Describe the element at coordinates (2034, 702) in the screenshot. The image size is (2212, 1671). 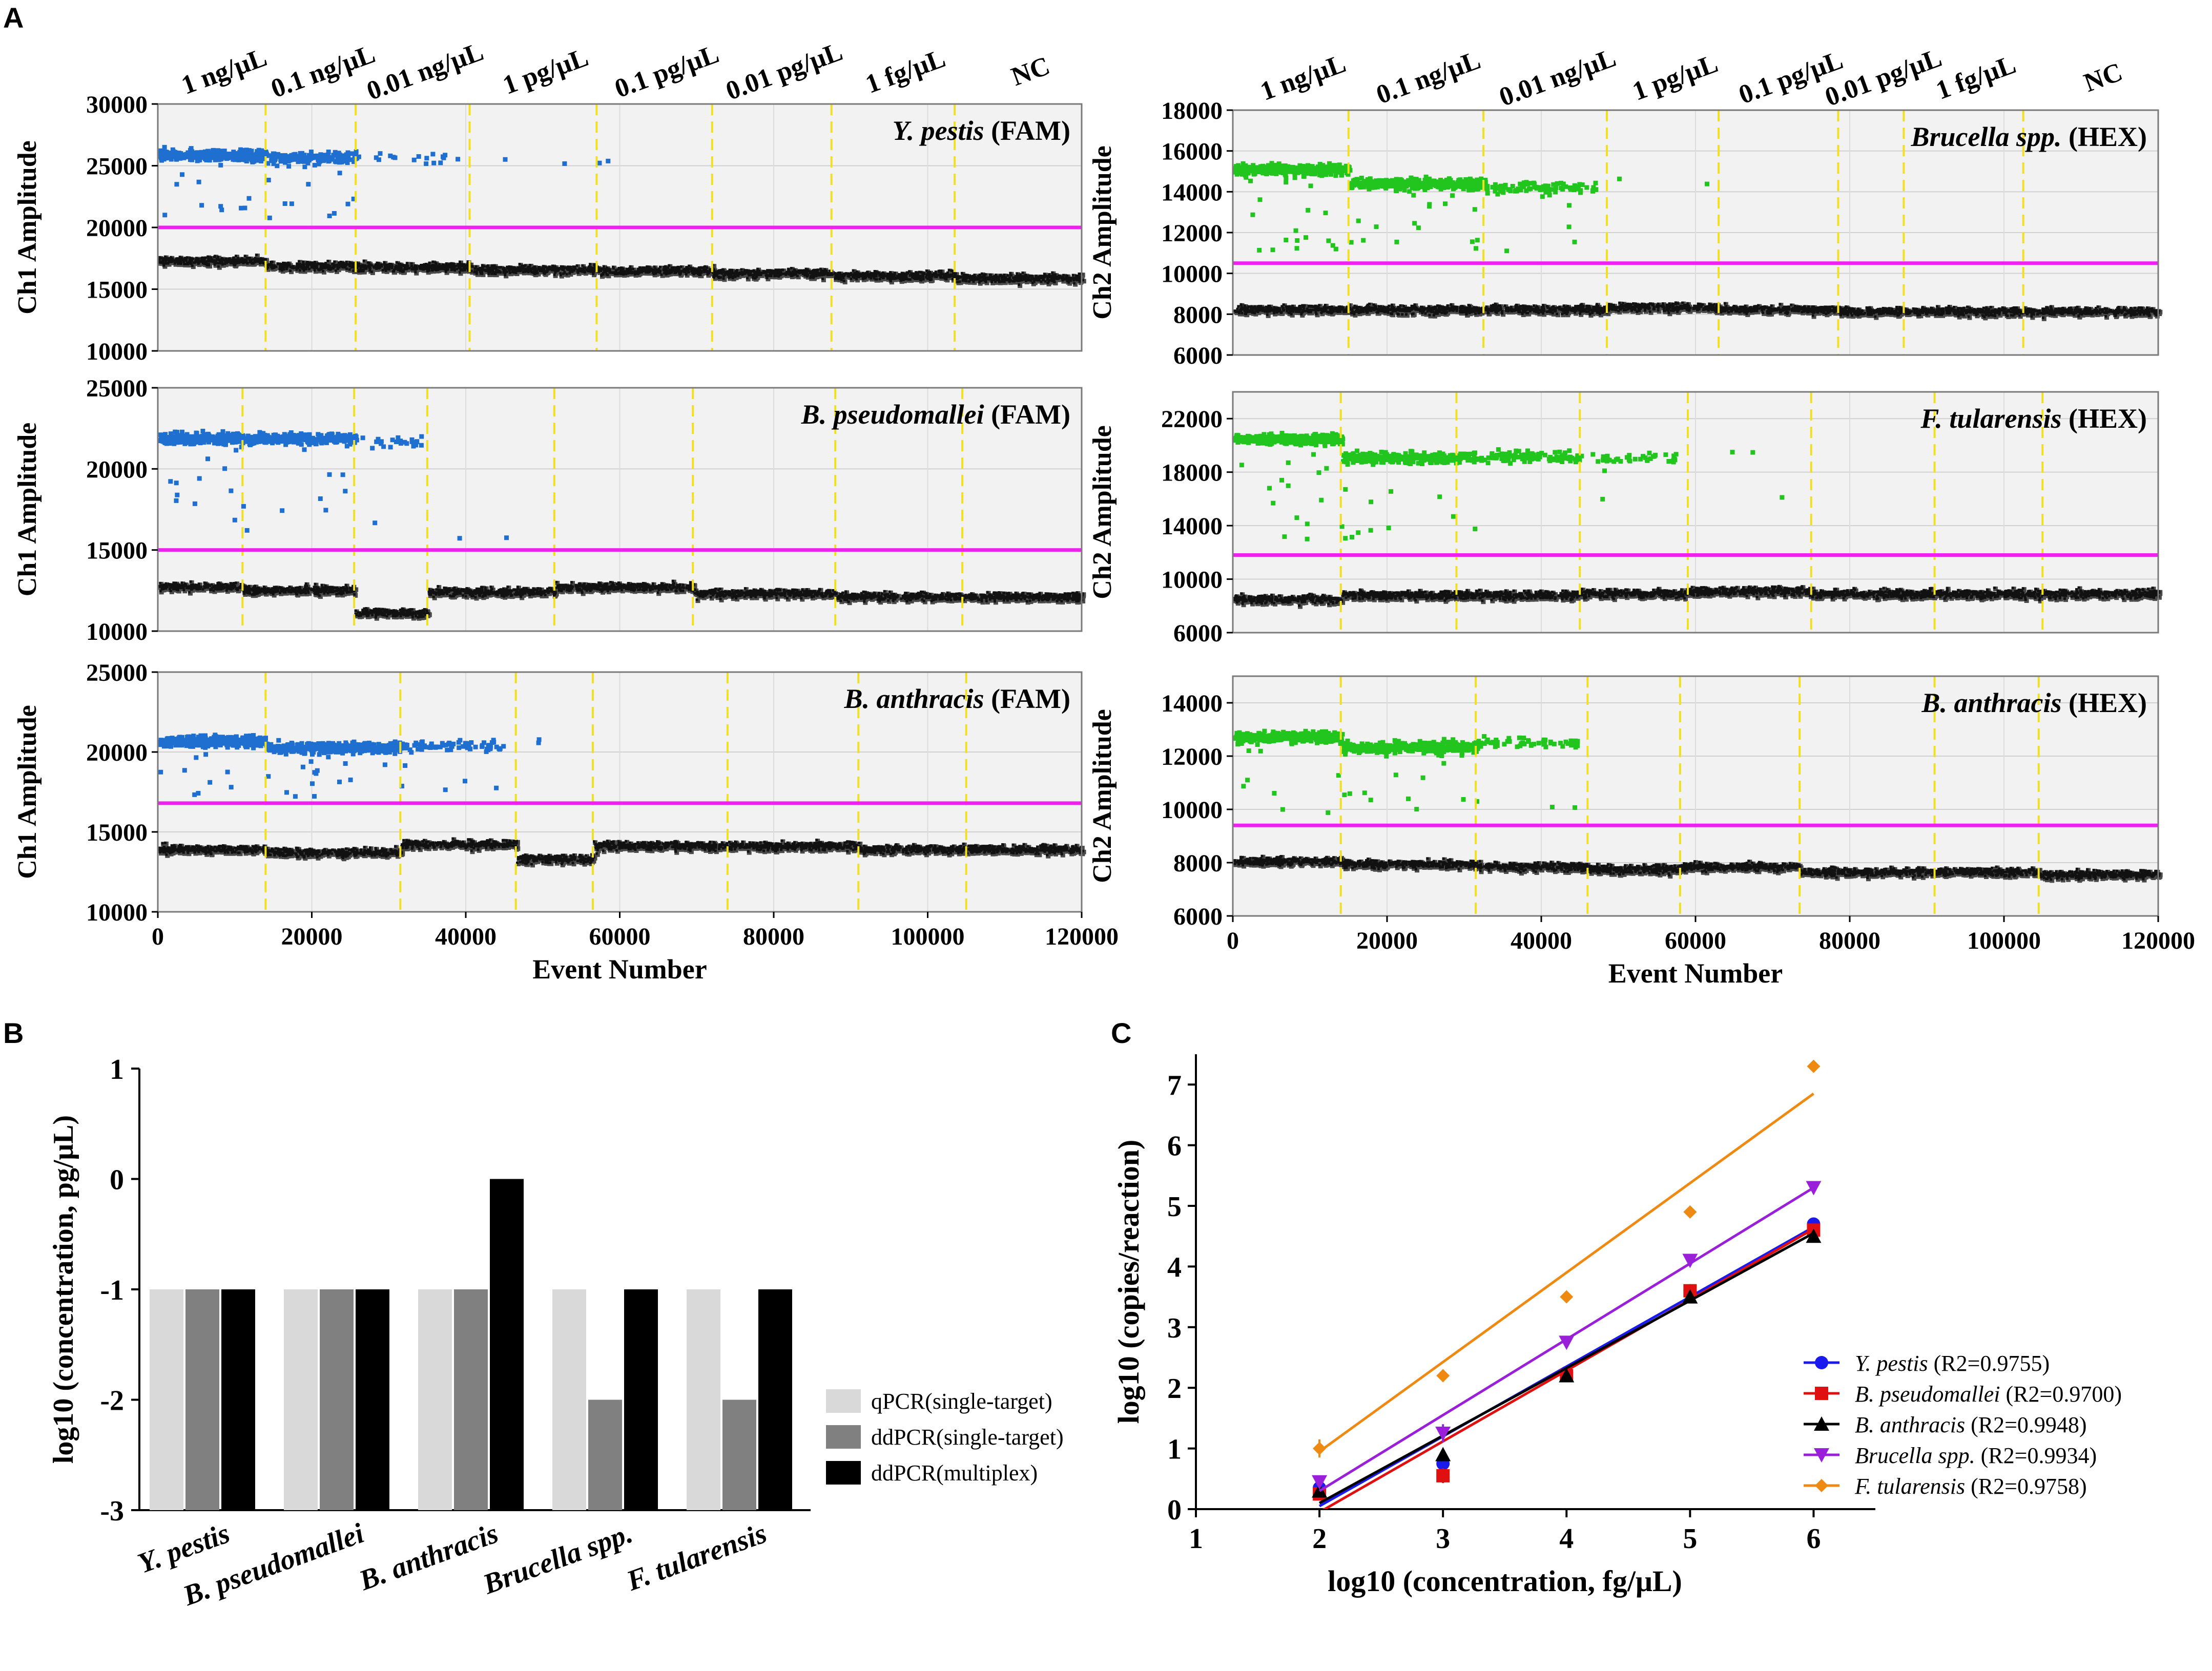
I see `plot-title: B. anthracis (HEX)` at that location.